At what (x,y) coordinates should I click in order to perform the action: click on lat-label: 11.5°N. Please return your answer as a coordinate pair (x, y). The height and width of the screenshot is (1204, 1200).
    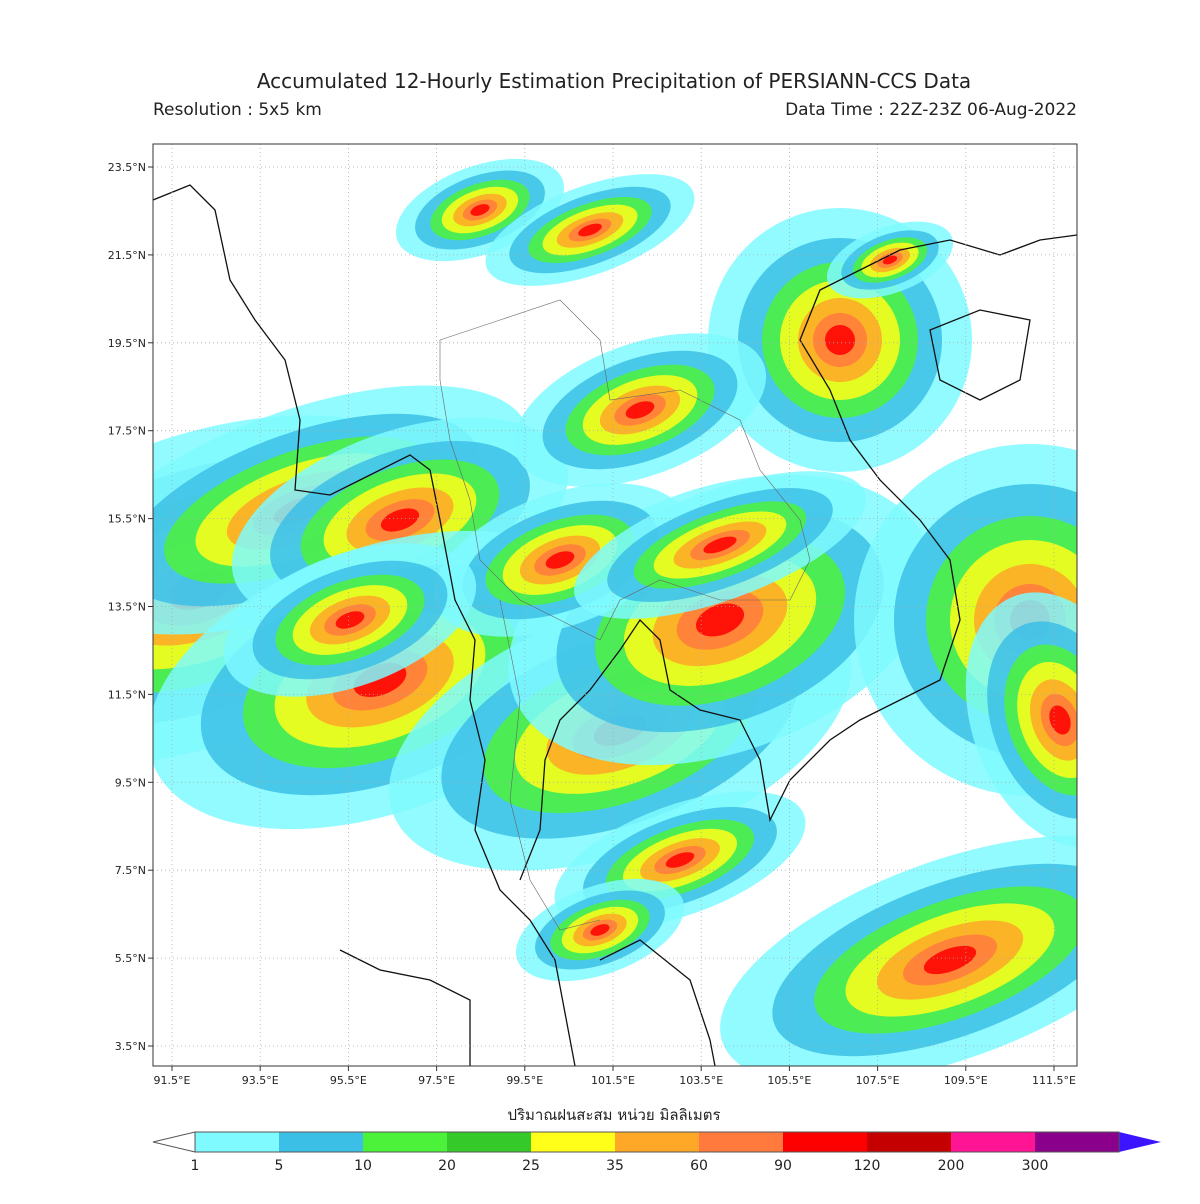
    Looking at the image, I should click on (127, 694).